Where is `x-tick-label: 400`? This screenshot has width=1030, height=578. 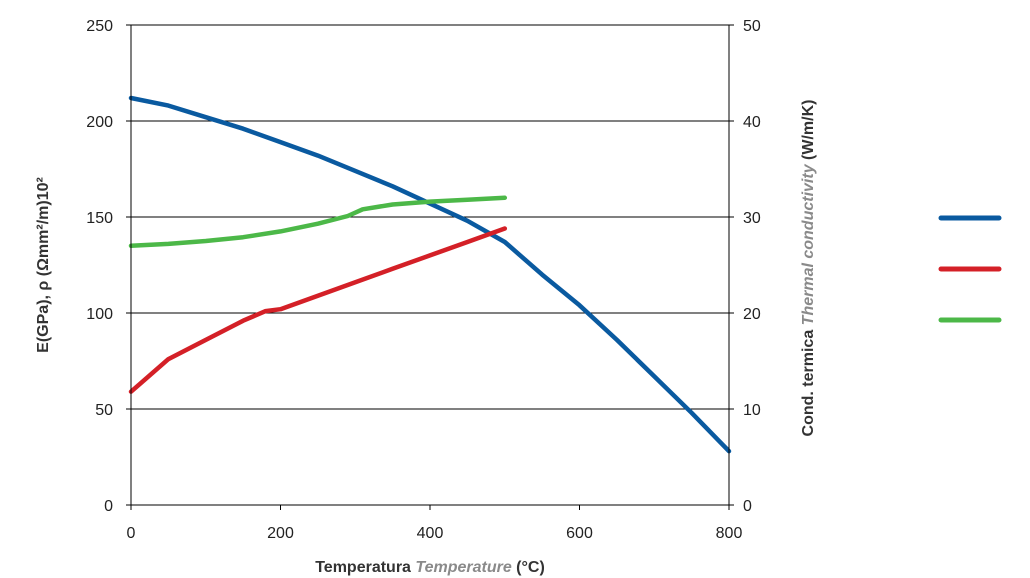
x-tick-label: 400 is located at coordinates (430, 533).